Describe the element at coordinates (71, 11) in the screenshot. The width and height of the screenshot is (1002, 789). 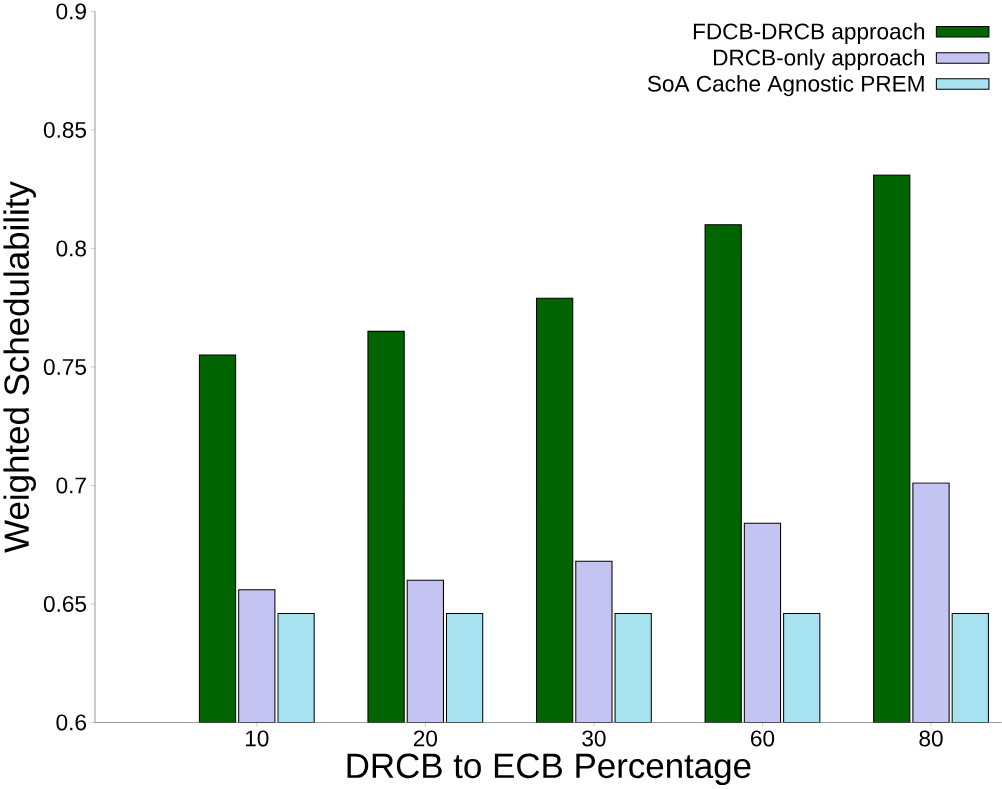
I see `y-tick-label: 0.9` at that location.